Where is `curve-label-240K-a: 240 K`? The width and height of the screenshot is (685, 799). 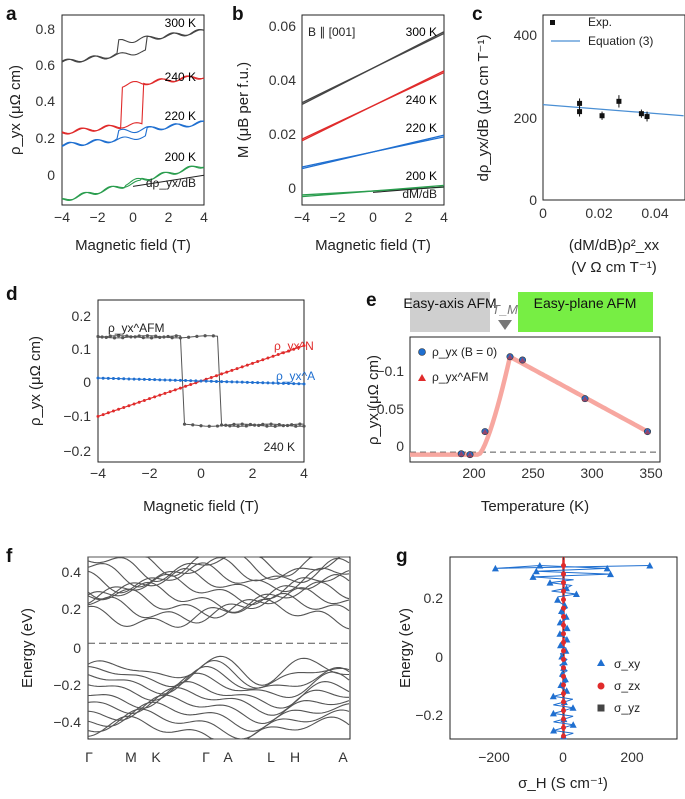
curve-label-240K-a: 240 K is located at coordinates (180, 77).